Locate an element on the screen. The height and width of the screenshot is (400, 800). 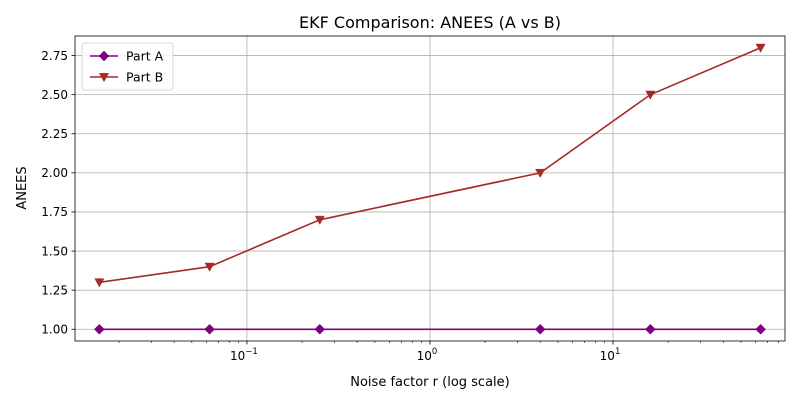
legend-label: Part A is located at coordinates (145, 56).